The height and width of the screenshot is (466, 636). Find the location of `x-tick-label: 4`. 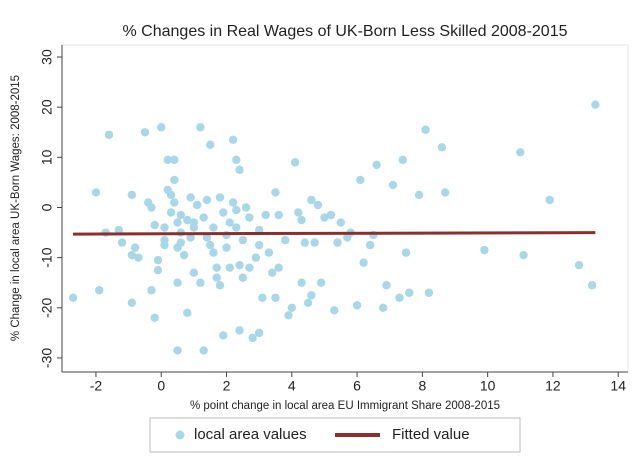

x-tick-label: 4 is located at coordinates (292, 386).